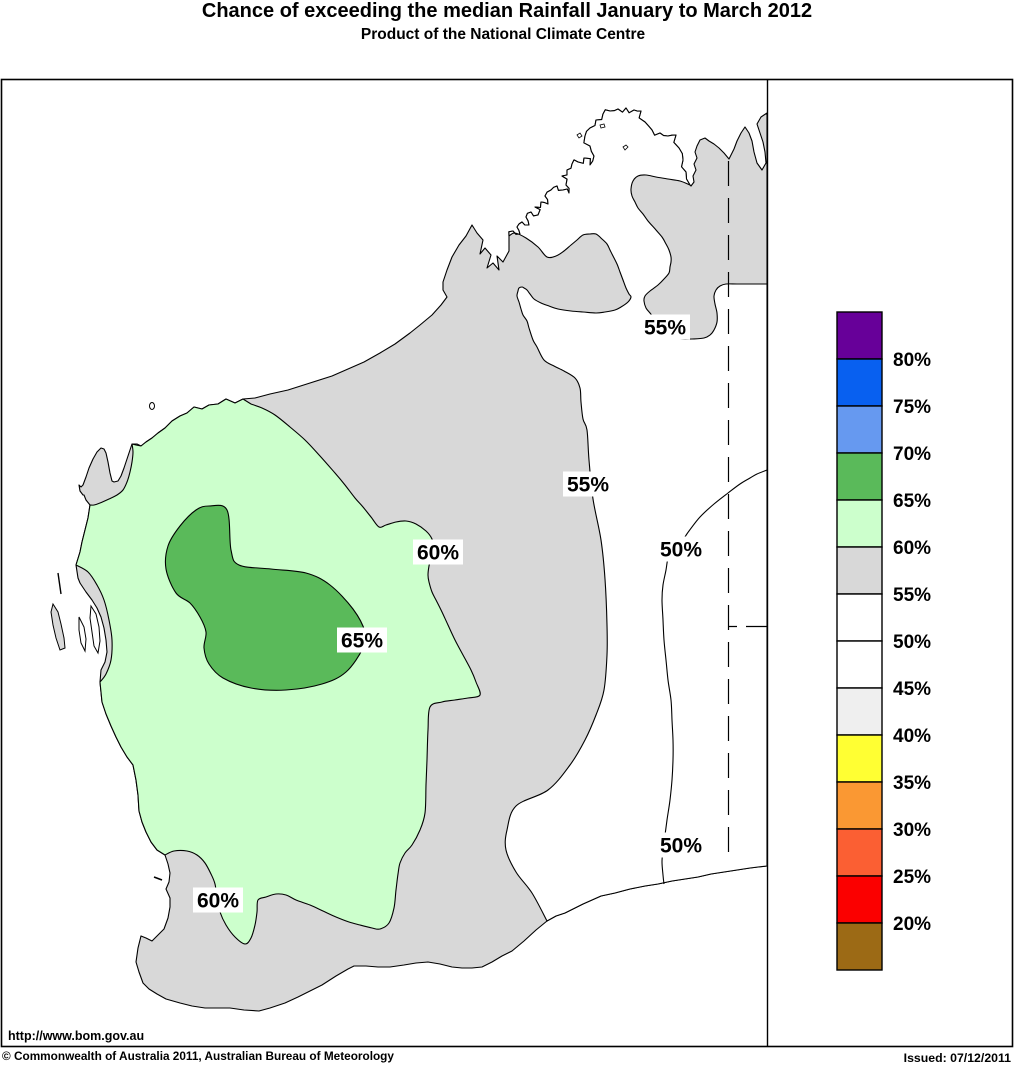 The height and width of the screenshot is (1071, 1014). Describe the element at coordinates (912, 454) in the screenshot. I see `svg-text: 70%` at that location.